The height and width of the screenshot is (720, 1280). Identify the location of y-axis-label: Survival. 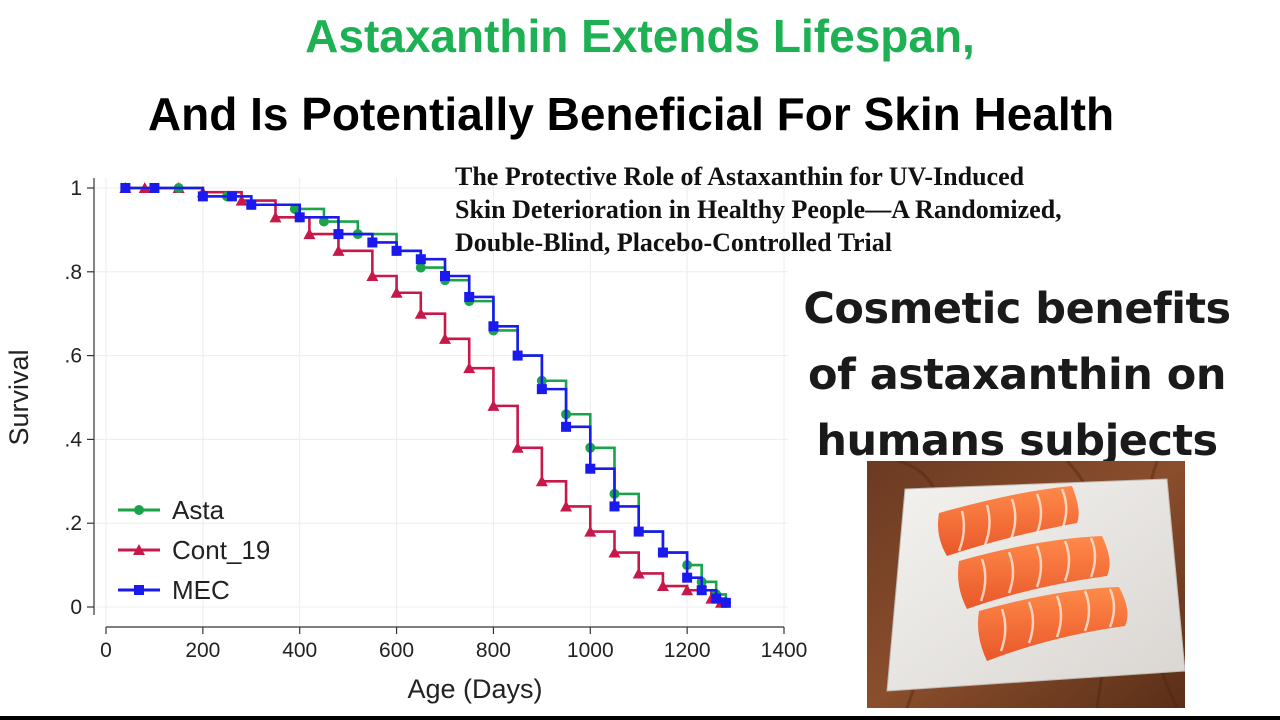
(19, 397).